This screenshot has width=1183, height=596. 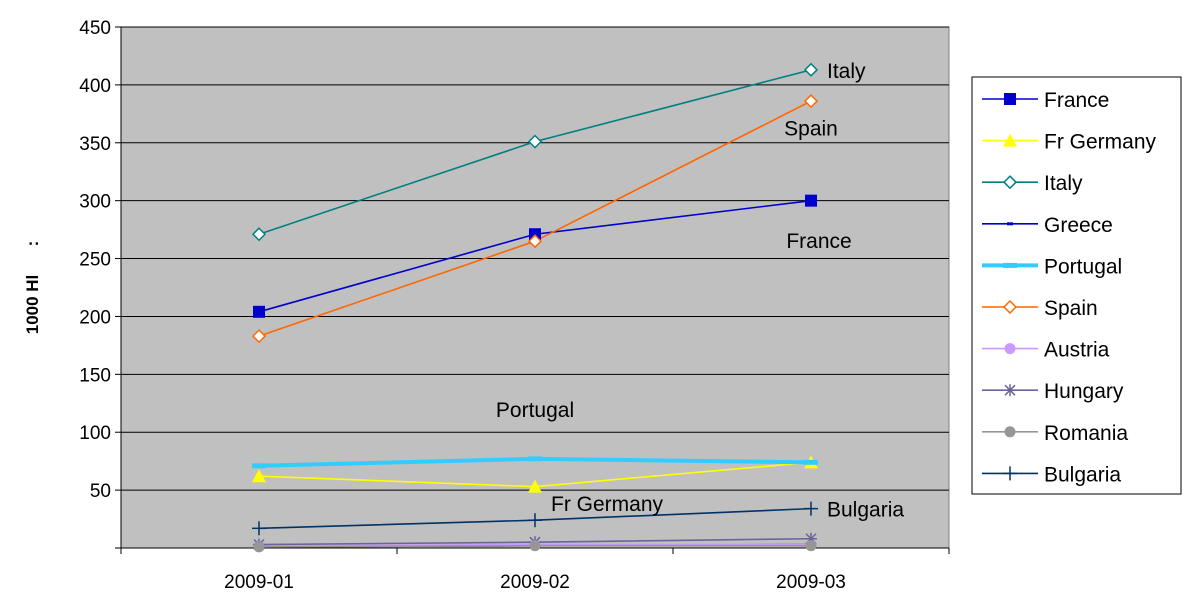 I want to click on legend-item-italy: Italy, so click(x=1032, y=183).